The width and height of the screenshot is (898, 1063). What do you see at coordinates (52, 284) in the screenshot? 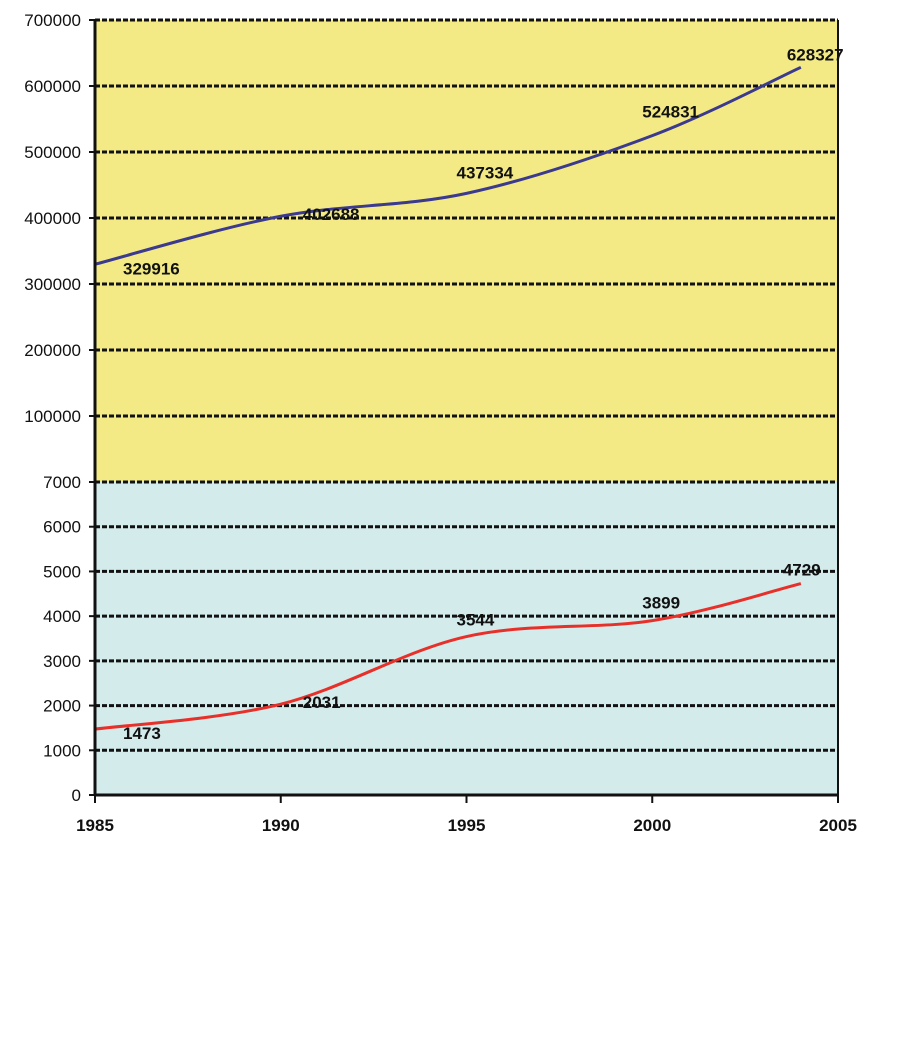
I see `y-tick-label: 300000` at bounding box center [52, 284].